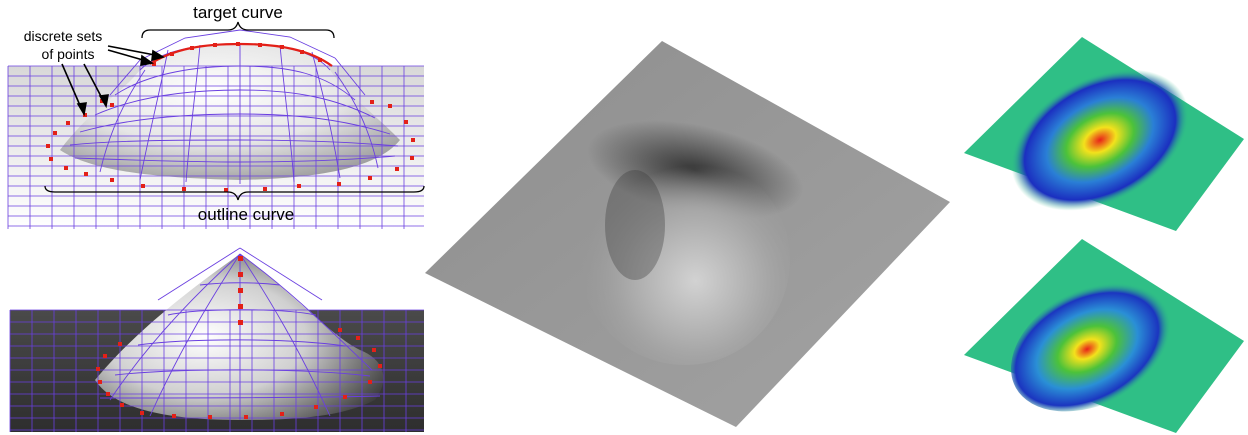  What do you see at coordinates (68, 54) in the screenshot?
I see `points-label-line2: of points` at bounding box center [68, 54].